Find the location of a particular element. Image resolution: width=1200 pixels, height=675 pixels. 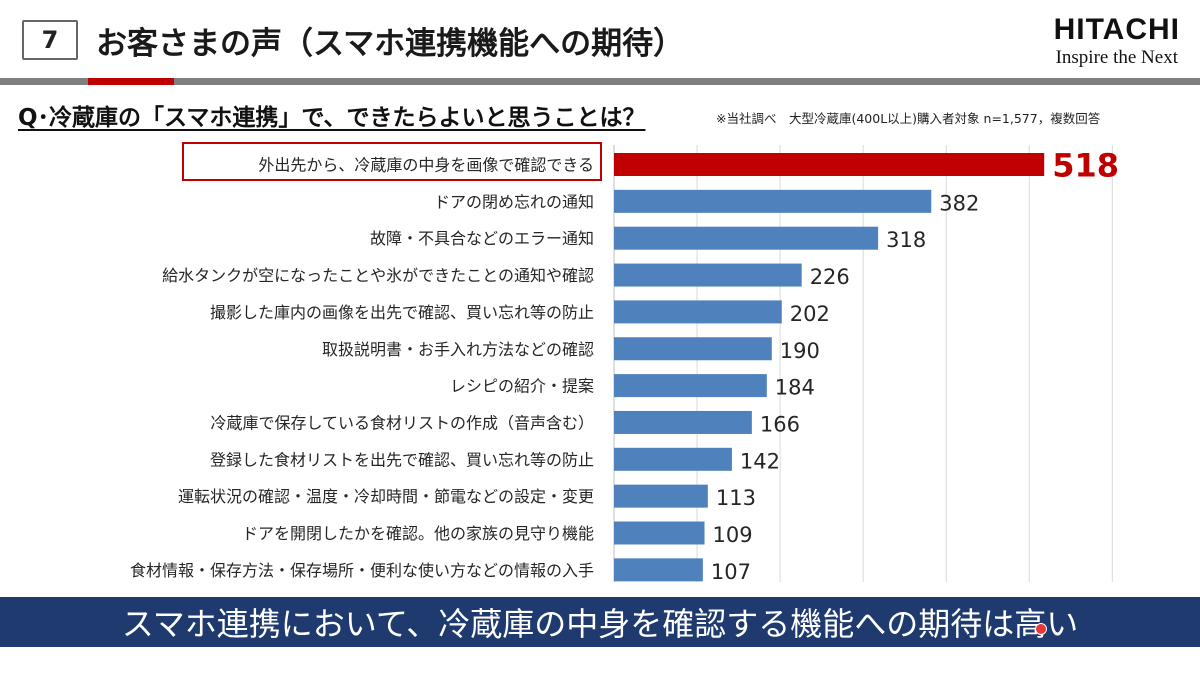

category-label: 取扱説明書・お手入れ方法などの確認 is located at coordinates (458, 349).